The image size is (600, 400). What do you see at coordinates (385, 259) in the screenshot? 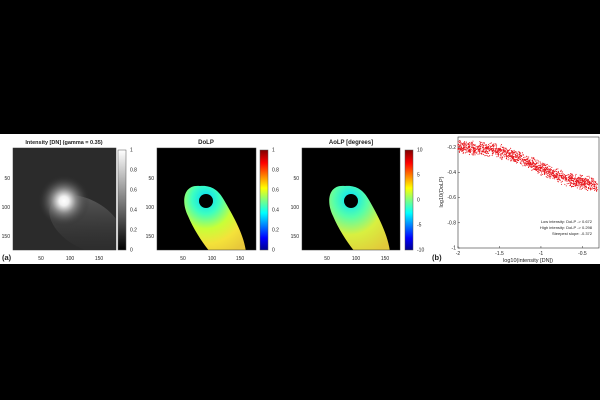
I see `aolp-xtick-150: 150` at bounding box center [385, 259].